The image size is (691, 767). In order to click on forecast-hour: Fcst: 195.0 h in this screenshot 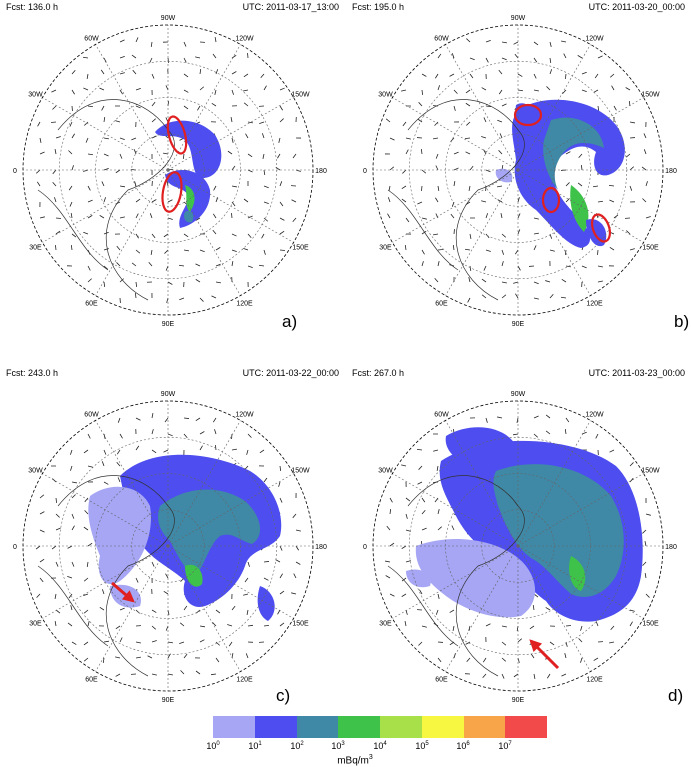, I will do `click(378, 7)`.